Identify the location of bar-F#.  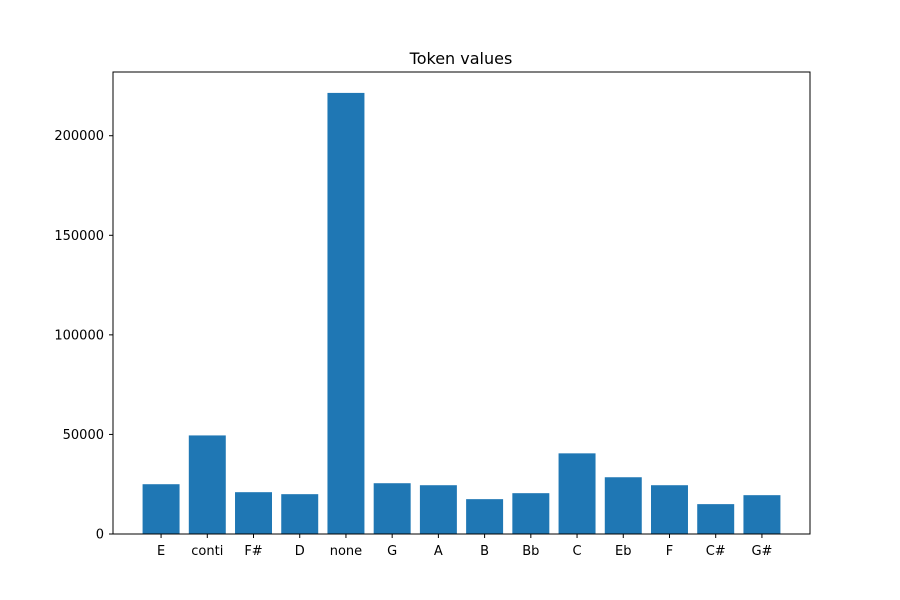
(253, 513).